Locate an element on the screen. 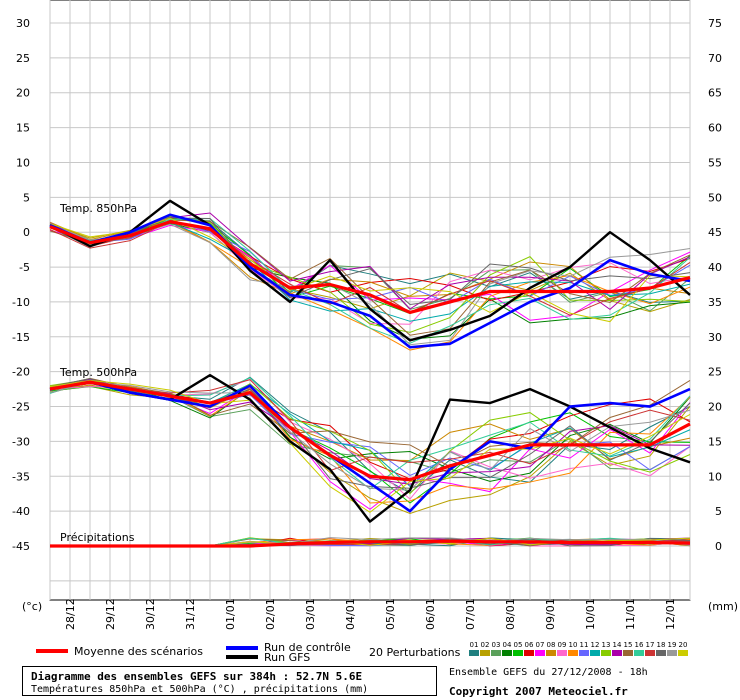  left-tick-label: 25 is located at coordinates (23, 58).